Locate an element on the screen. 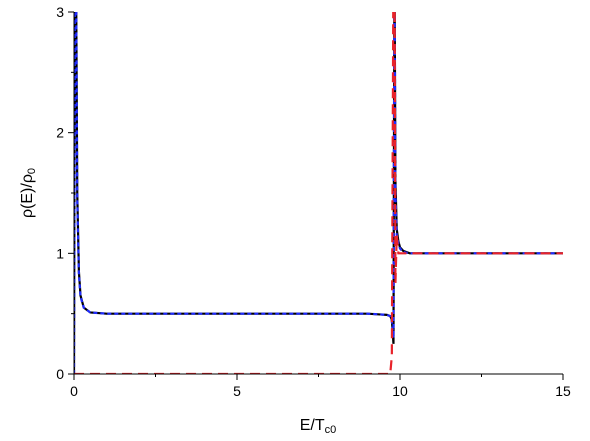 Image resolution: width=590 pixels, height=441 pixels. x-tick-label: 10 is located at coordinates (400, 391).